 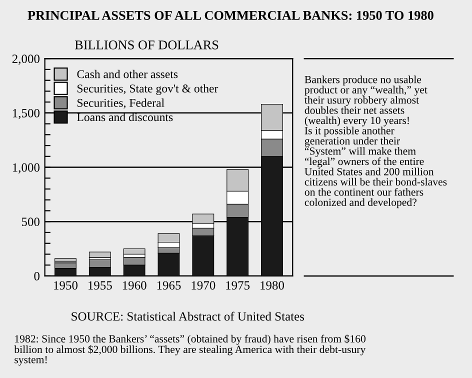 What do you see at coordinates (272, 285) in the screenshot?
I see `x-tick-label: 1980` at bounding box center [272, 285].